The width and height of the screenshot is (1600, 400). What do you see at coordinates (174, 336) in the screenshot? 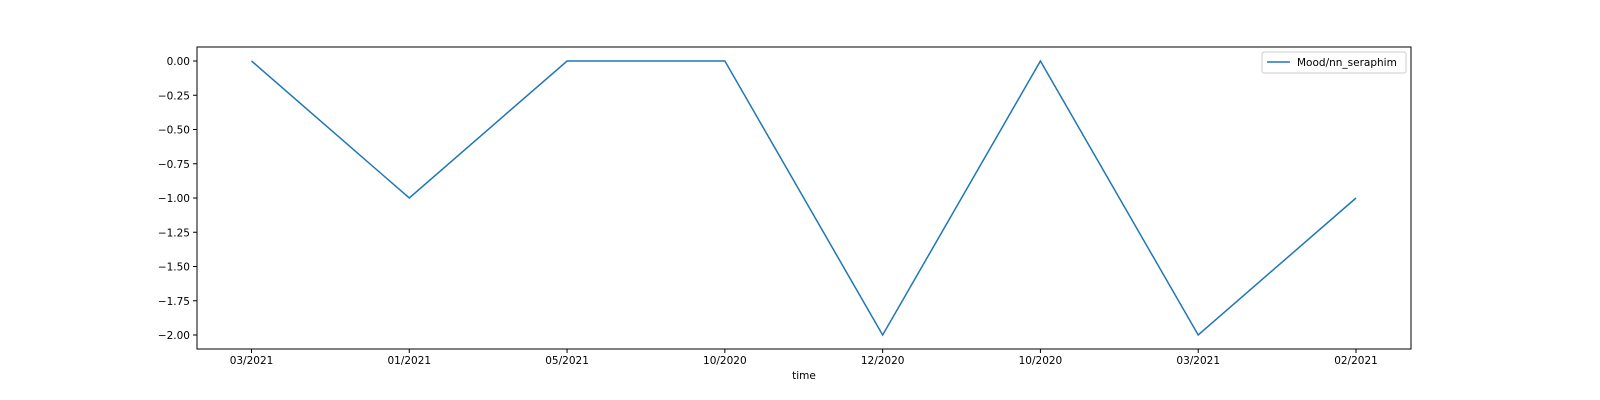
I see `y-tick-label: −2.00` at bounding box center [174, 336].